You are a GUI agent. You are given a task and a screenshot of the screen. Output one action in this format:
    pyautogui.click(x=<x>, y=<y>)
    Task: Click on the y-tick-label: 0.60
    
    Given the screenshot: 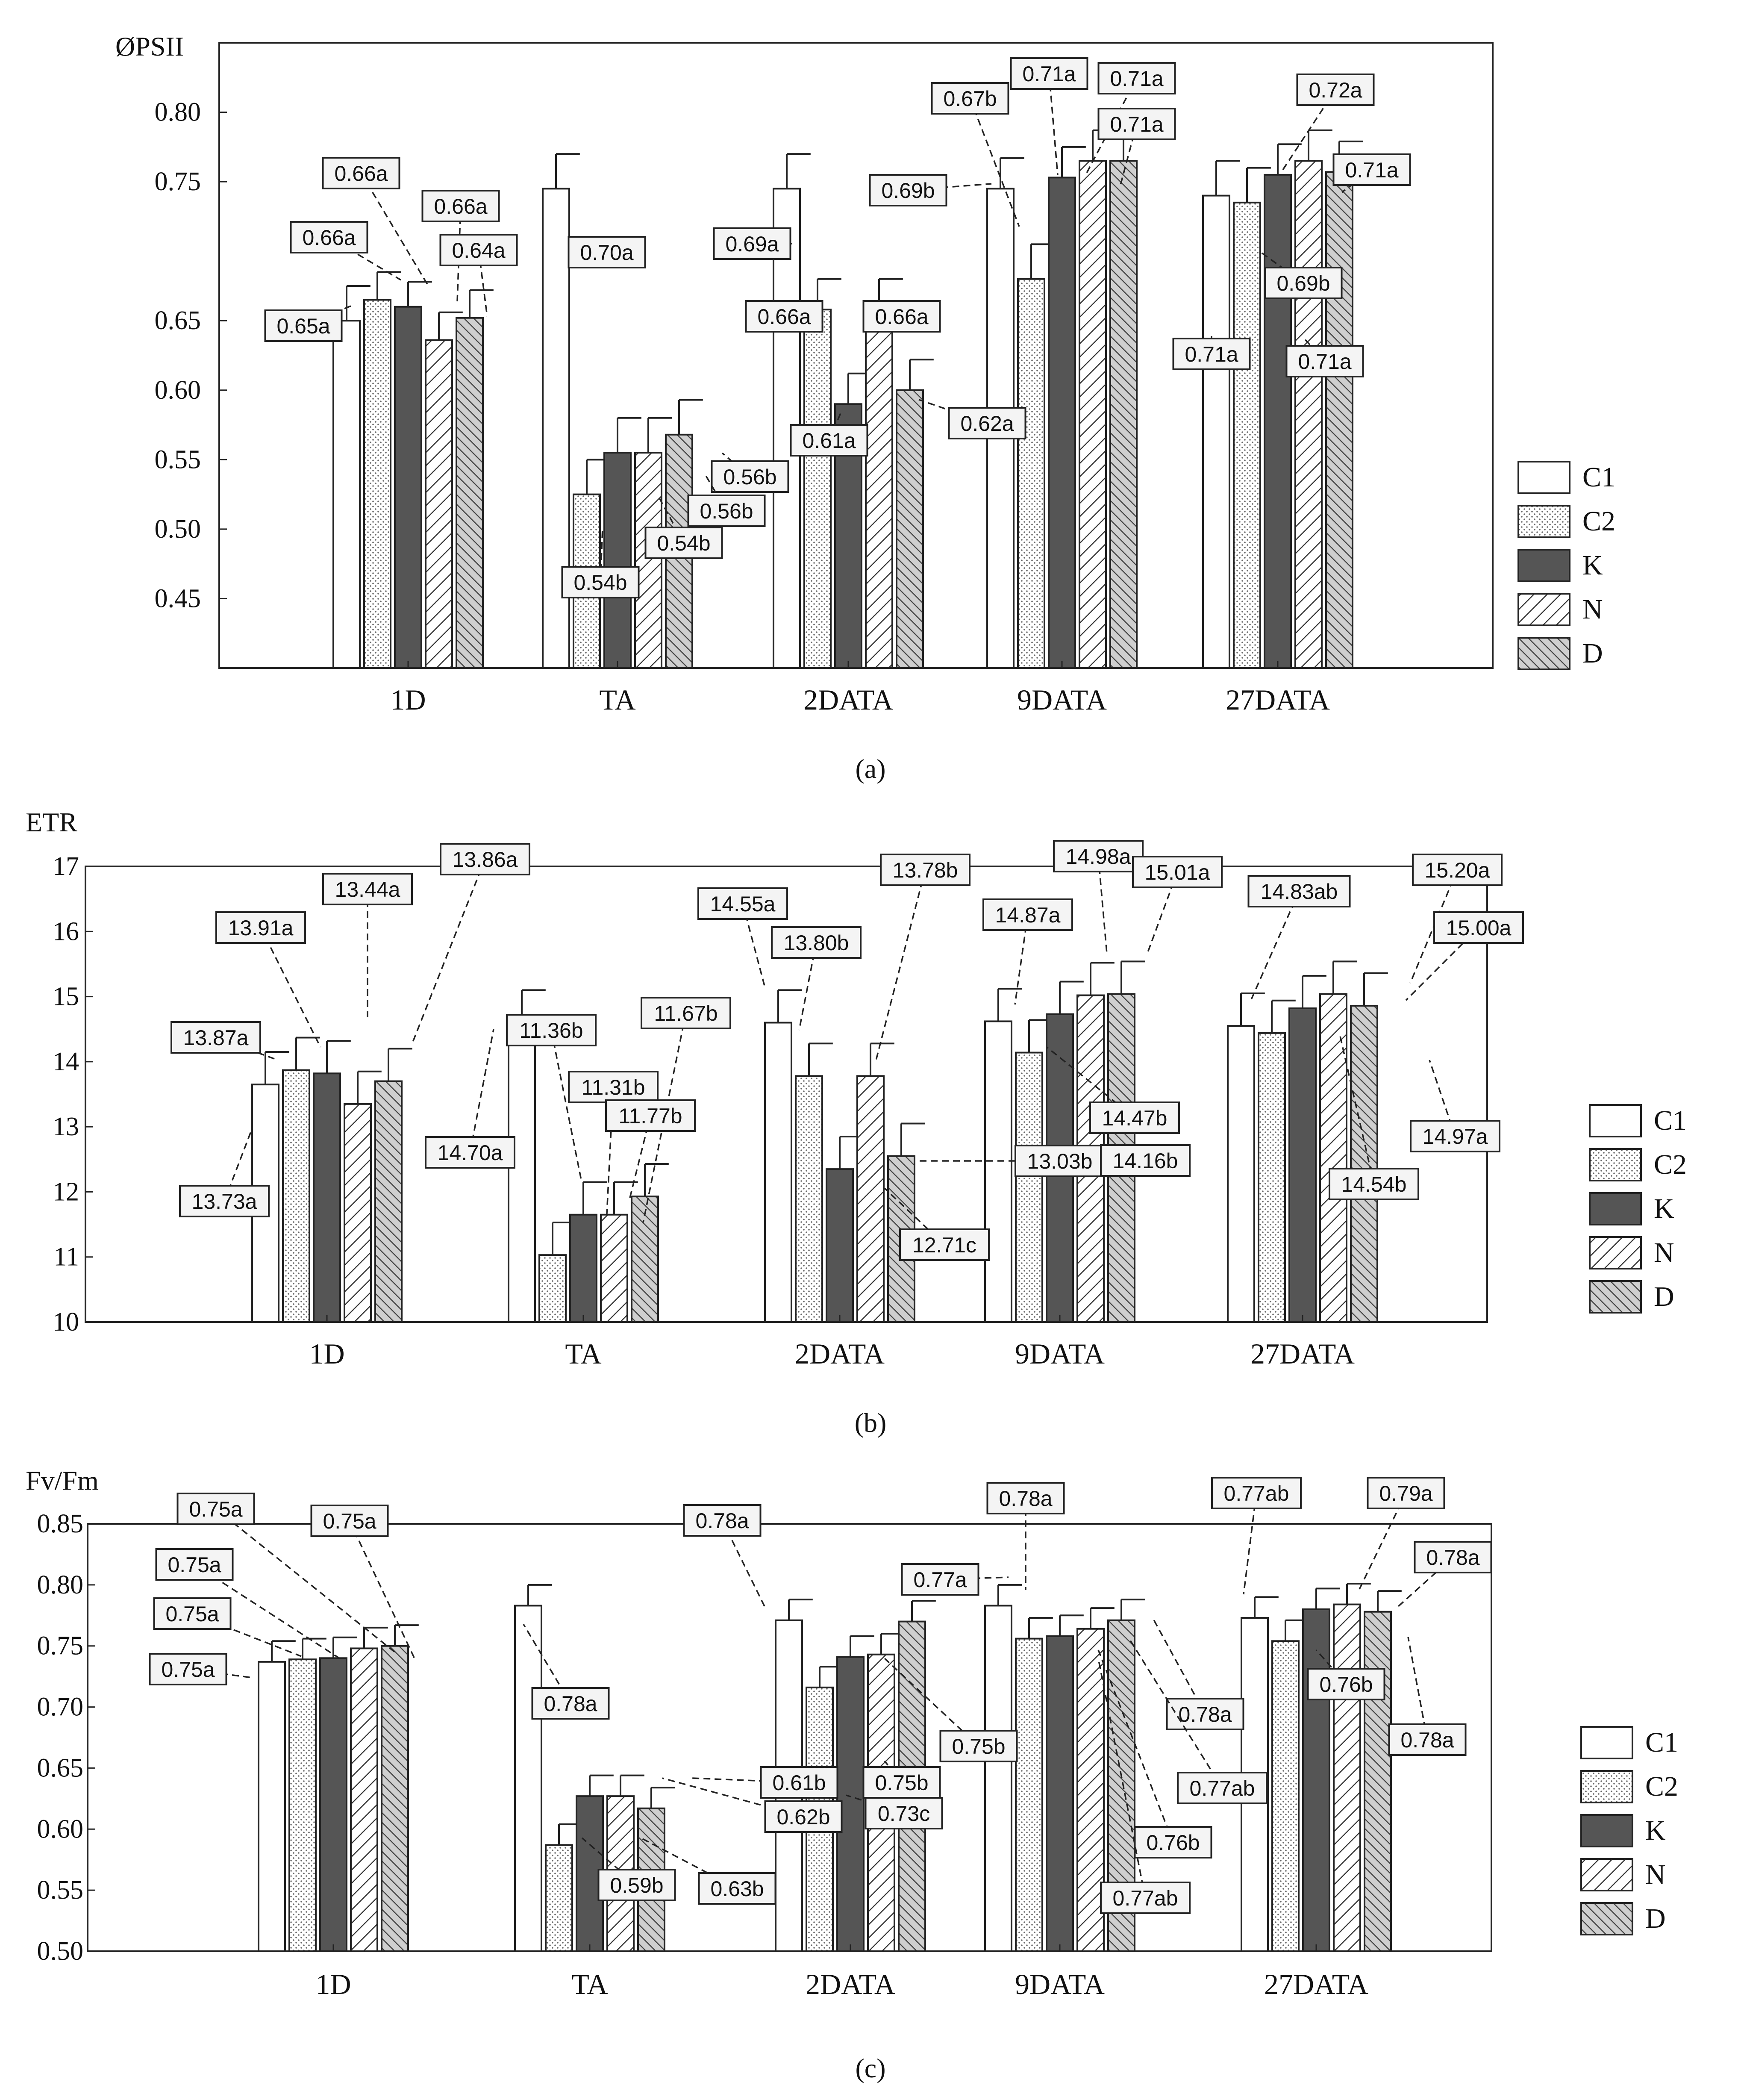 What is the action you would take?
    pyautogui.click(x=60, y=1829)
    